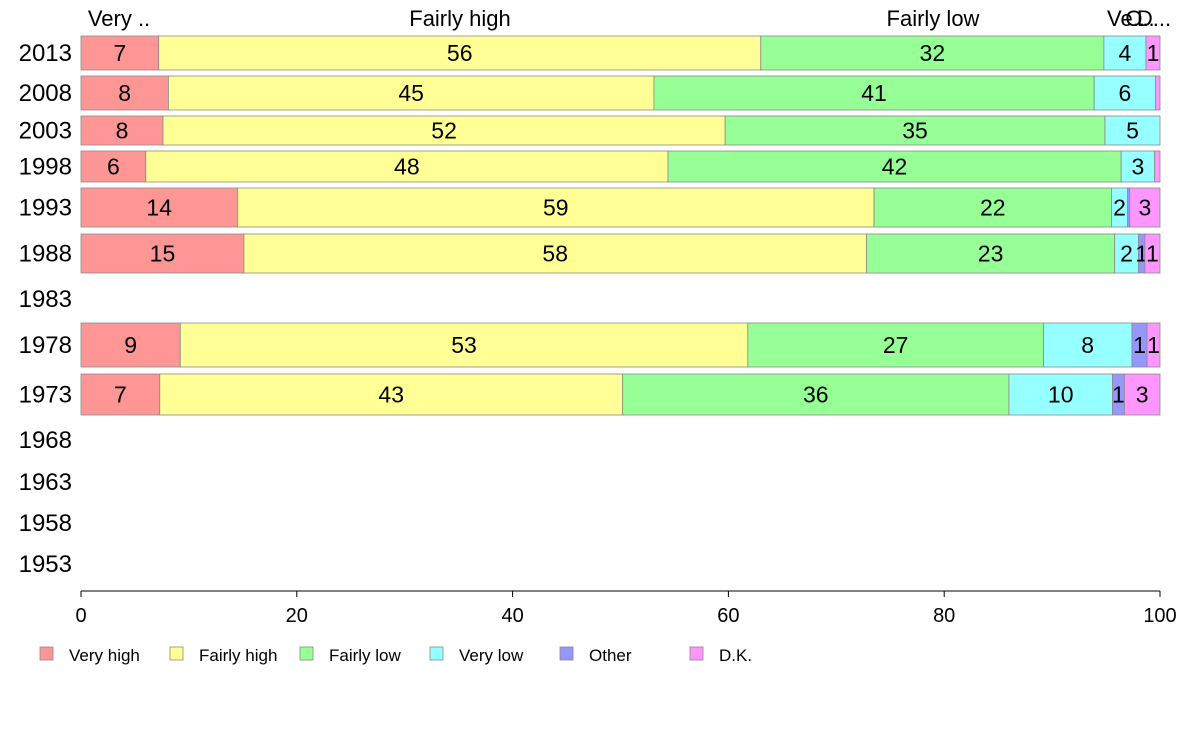  What do you see at coordinates (933, 18) in the screenshot?
I see `top-label: Fairly low` at bounding box center [933, 18].